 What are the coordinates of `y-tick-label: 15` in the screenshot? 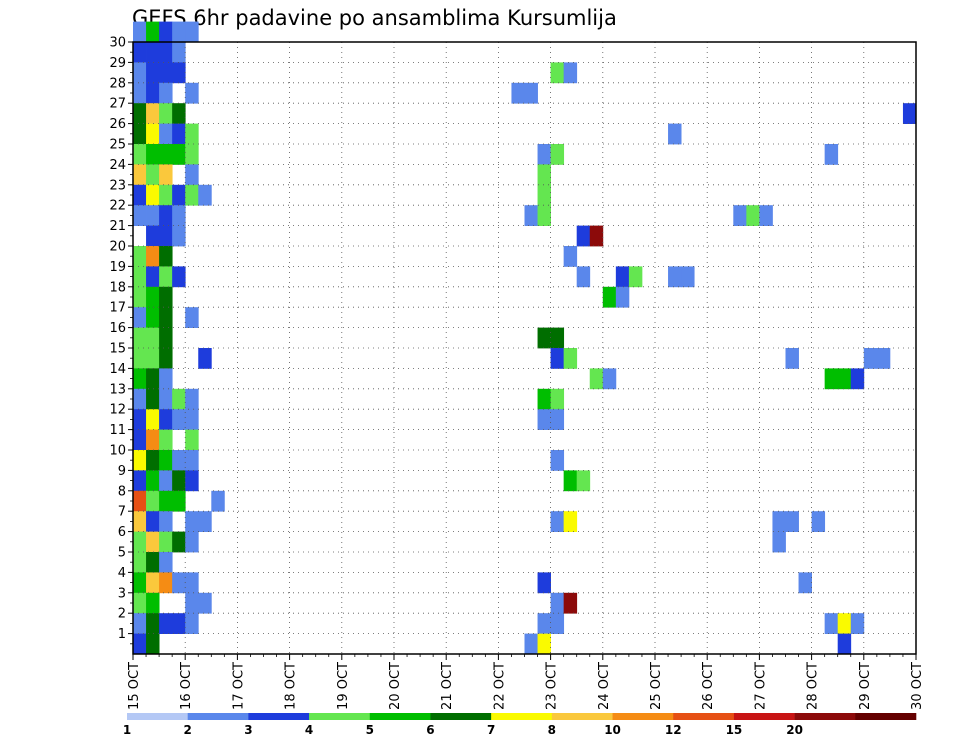 It's located at (117, 349).